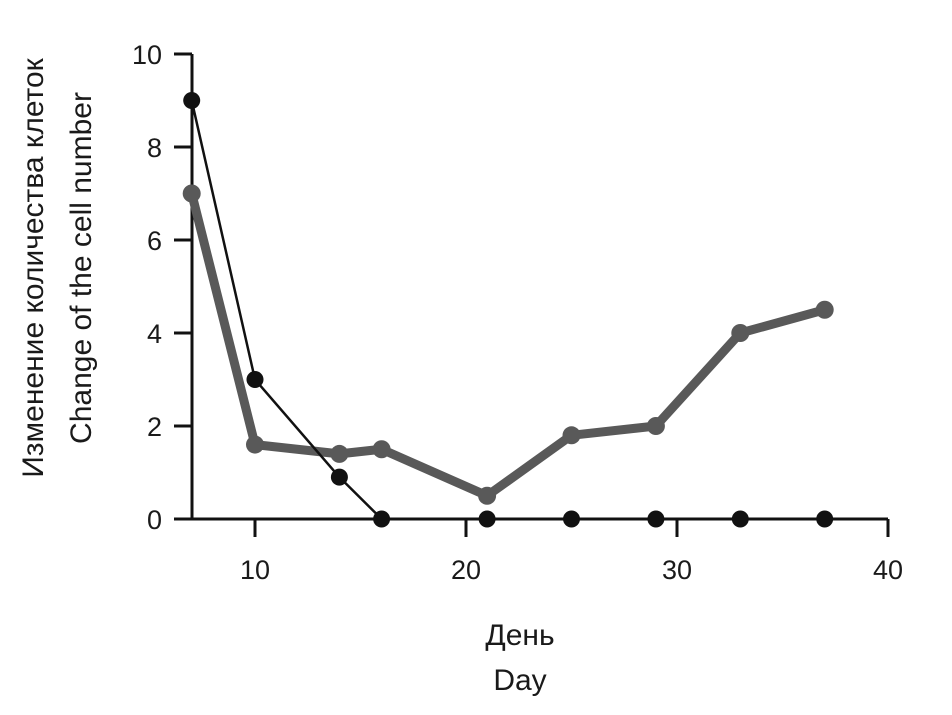 The height and width of the screenshot is (715, 952). Describe the element at coordinates (255, 570) in the screenshot. I see `x-tick-label: 10` at that location.